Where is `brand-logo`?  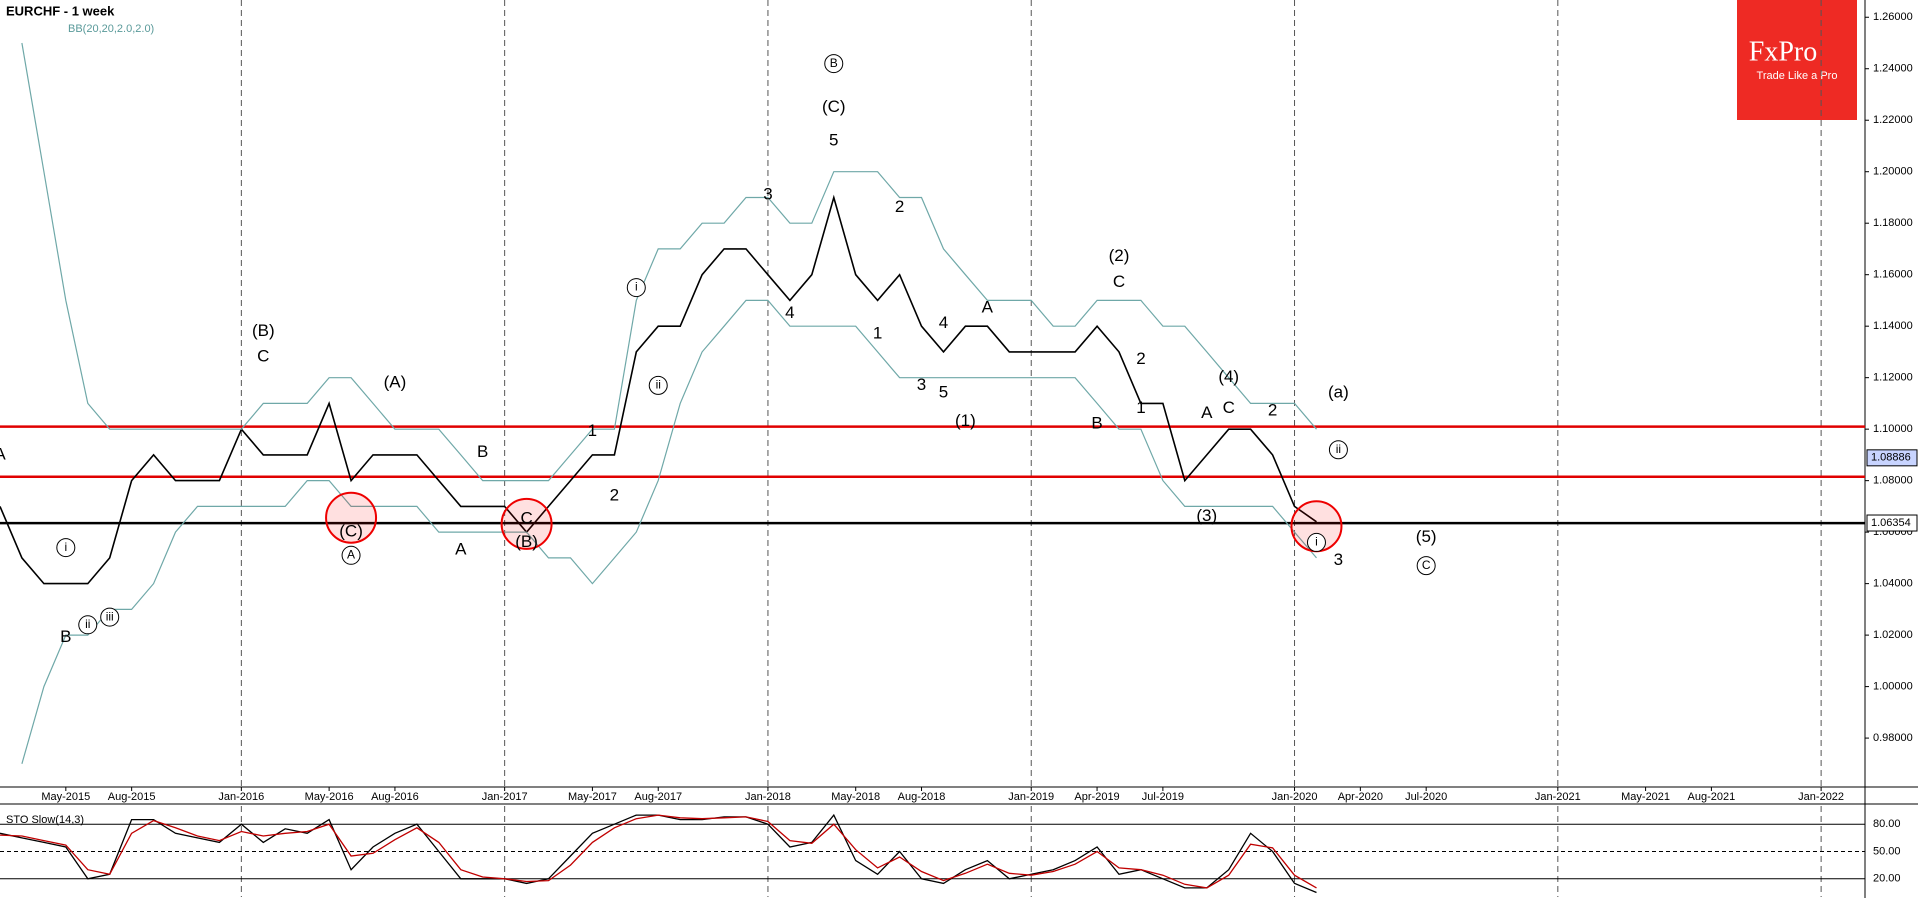
brand-logo is located at coordinates (1797, 60).